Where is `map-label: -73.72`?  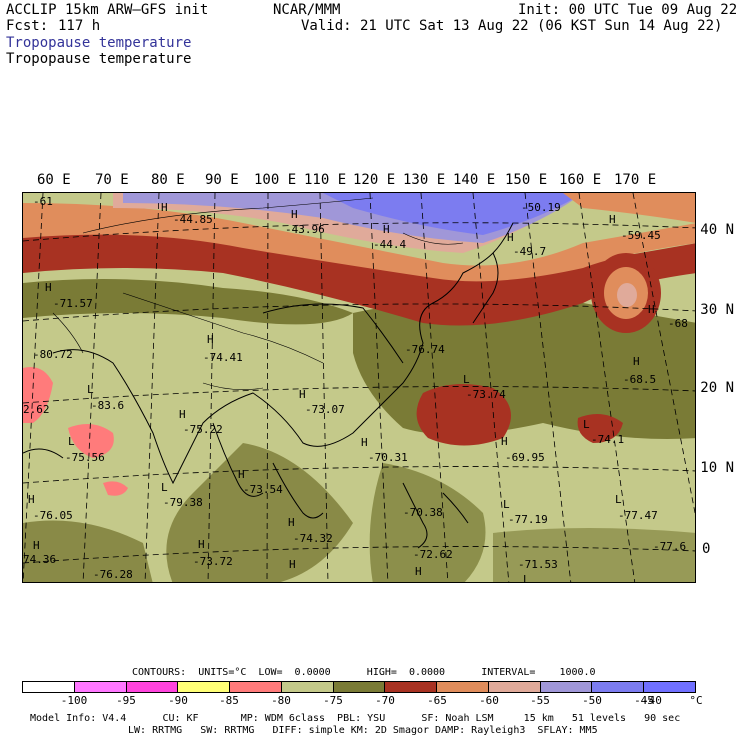
map-label: -73.72 is located at coordinates (213, 561).